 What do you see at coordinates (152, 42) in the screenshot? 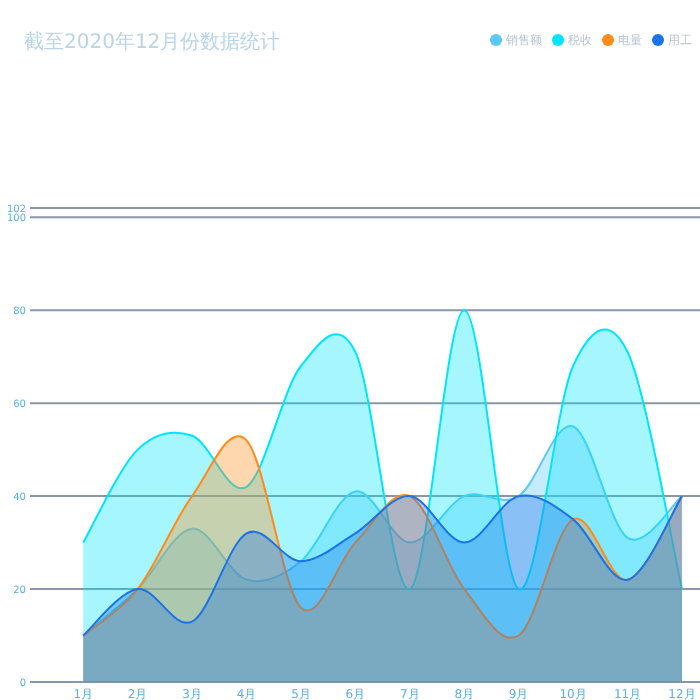
I see `chart-title: 截至2020年12月份数据统计` at bounding box center [152, 42].